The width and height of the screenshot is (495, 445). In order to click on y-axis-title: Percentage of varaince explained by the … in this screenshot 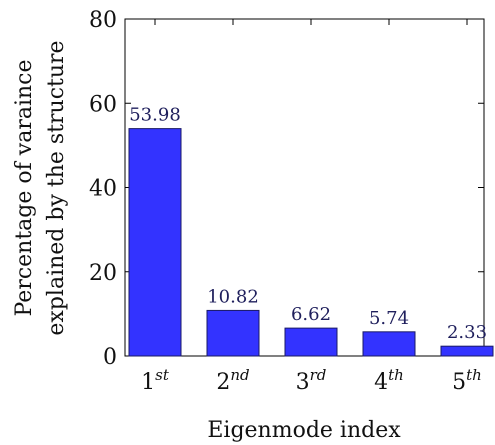, I will do `click(40, 187)`.